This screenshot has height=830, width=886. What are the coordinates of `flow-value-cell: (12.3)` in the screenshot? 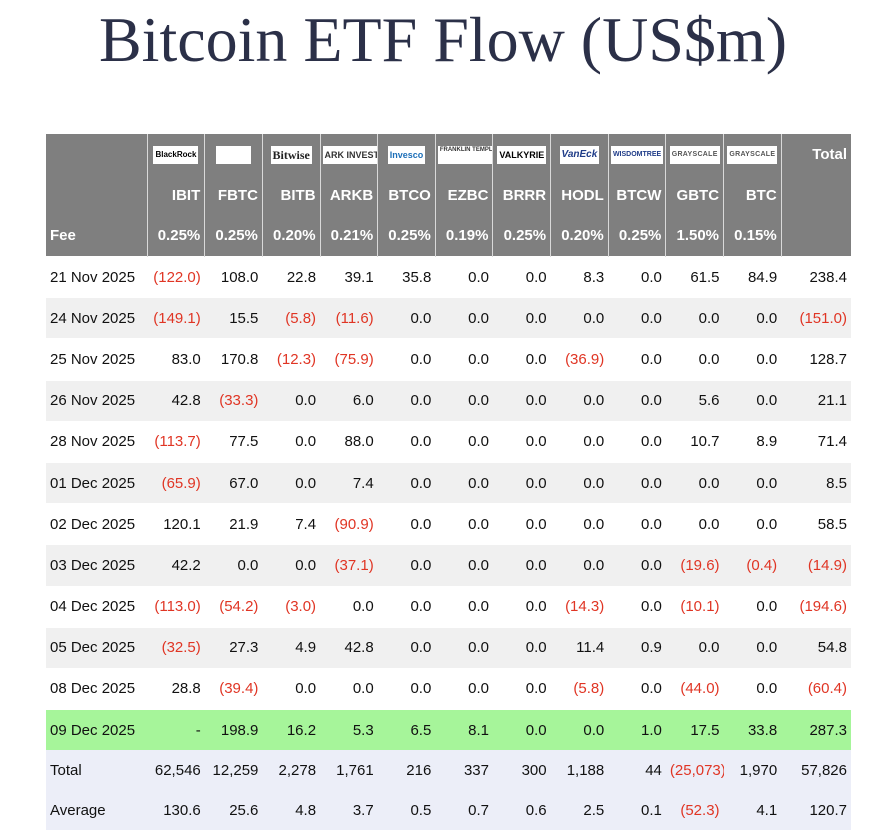 It's located at (291, 359).